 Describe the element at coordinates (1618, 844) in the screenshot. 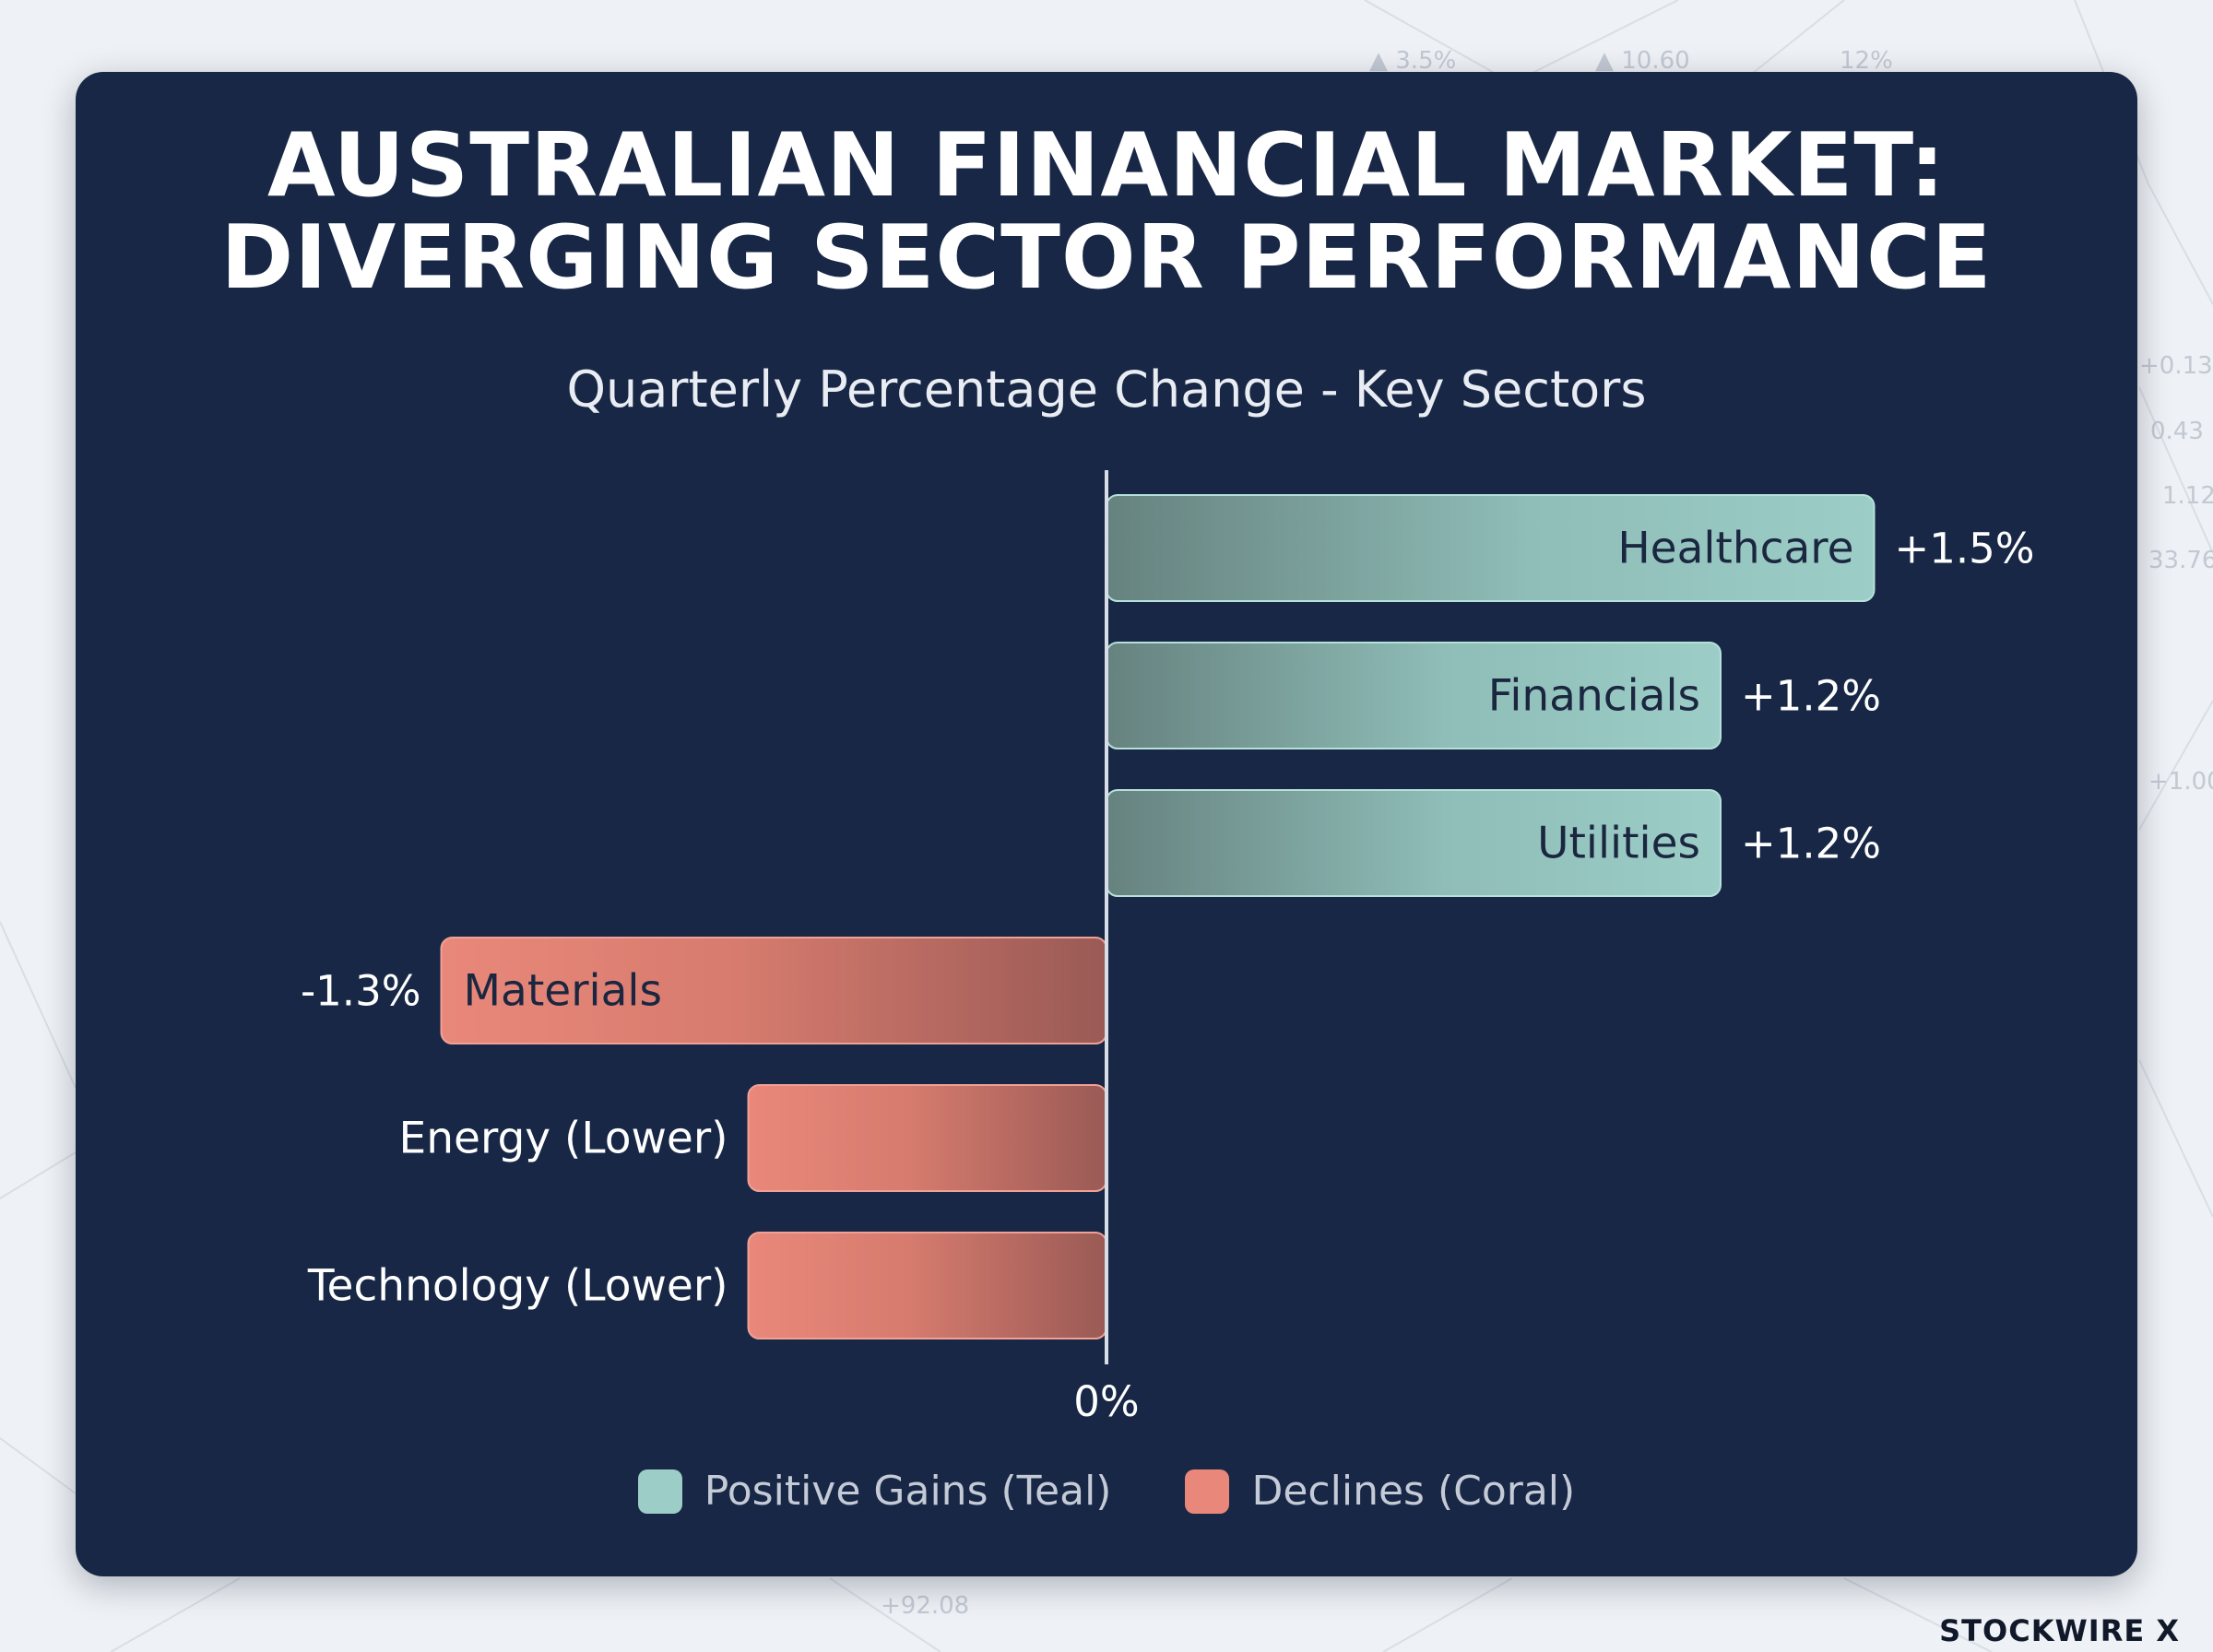

I see `category-label-utilities: Utilities` at that location.